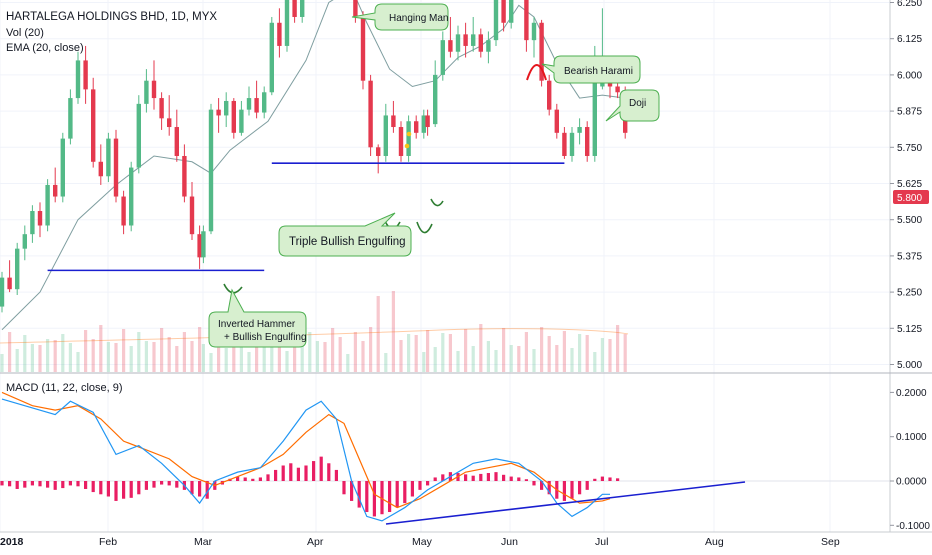 The image size is (932, 555). Describe the element at coordinates (714, 542) in the screenshot. I see `time-tick-label-7: Aug` at that location.